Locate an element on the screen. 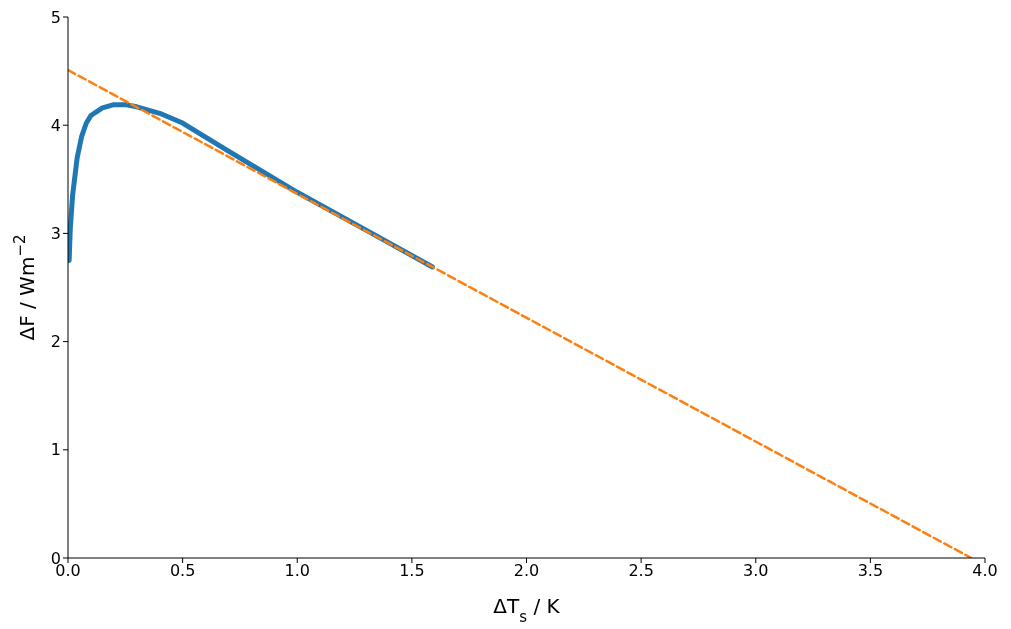  x-tick-label: 1.0 is located at coordinates (297, 571).